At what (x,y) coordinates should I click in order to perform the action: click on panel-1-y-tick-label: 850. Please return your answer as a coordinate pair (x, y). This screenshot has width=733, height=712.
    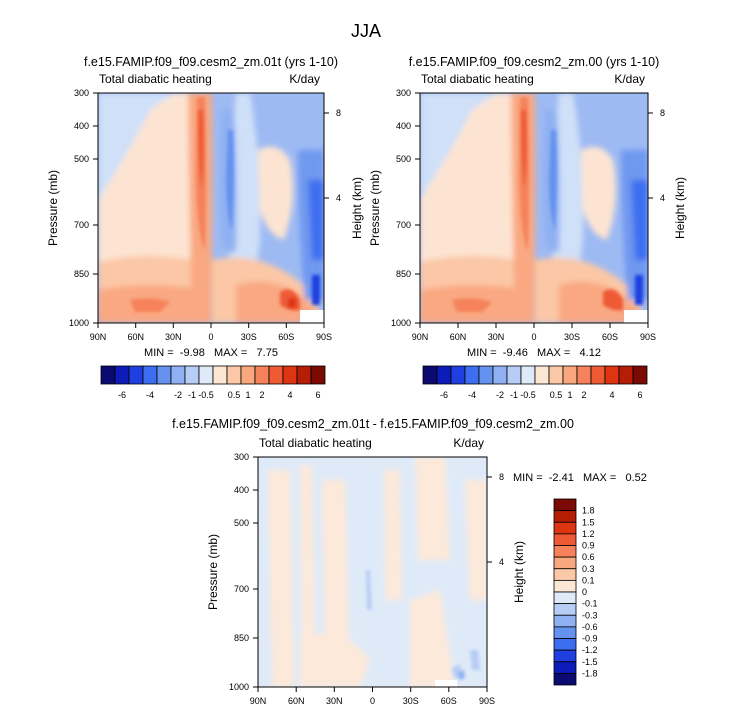
    Looking at the image, I should click on (81, 274).